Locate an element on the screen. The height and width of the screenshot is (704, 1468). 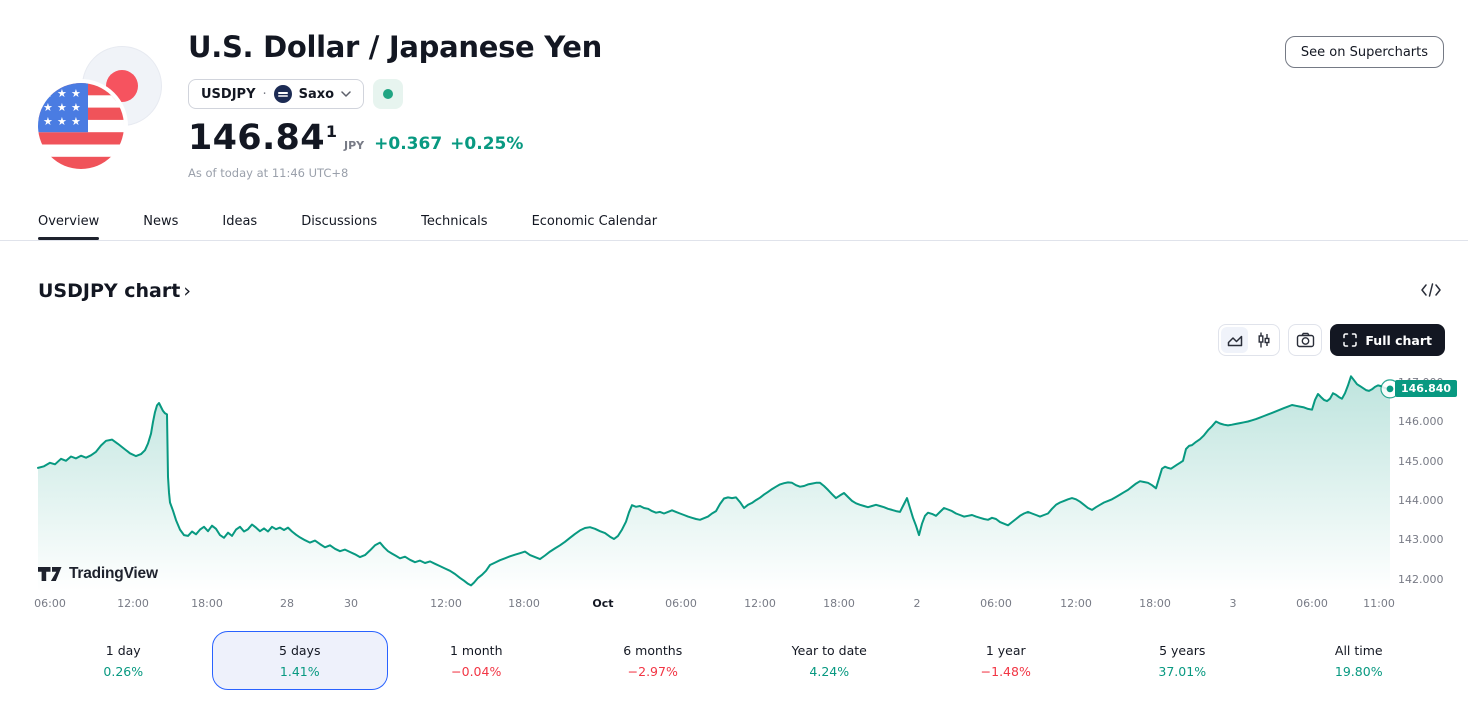
chevron-right-icon: › is located at coordinates (187, 291).